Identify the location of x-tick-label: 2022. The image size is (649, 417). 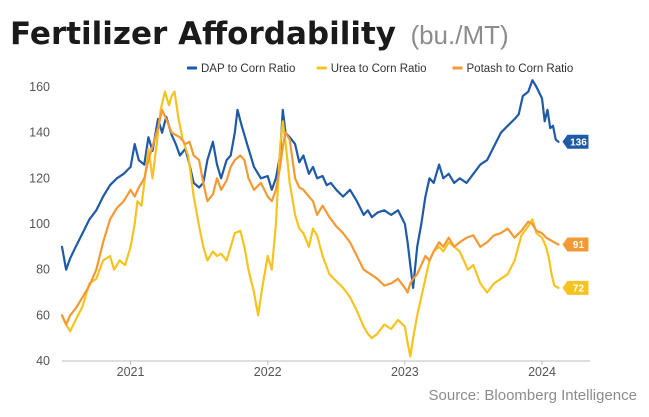
(268, 372).